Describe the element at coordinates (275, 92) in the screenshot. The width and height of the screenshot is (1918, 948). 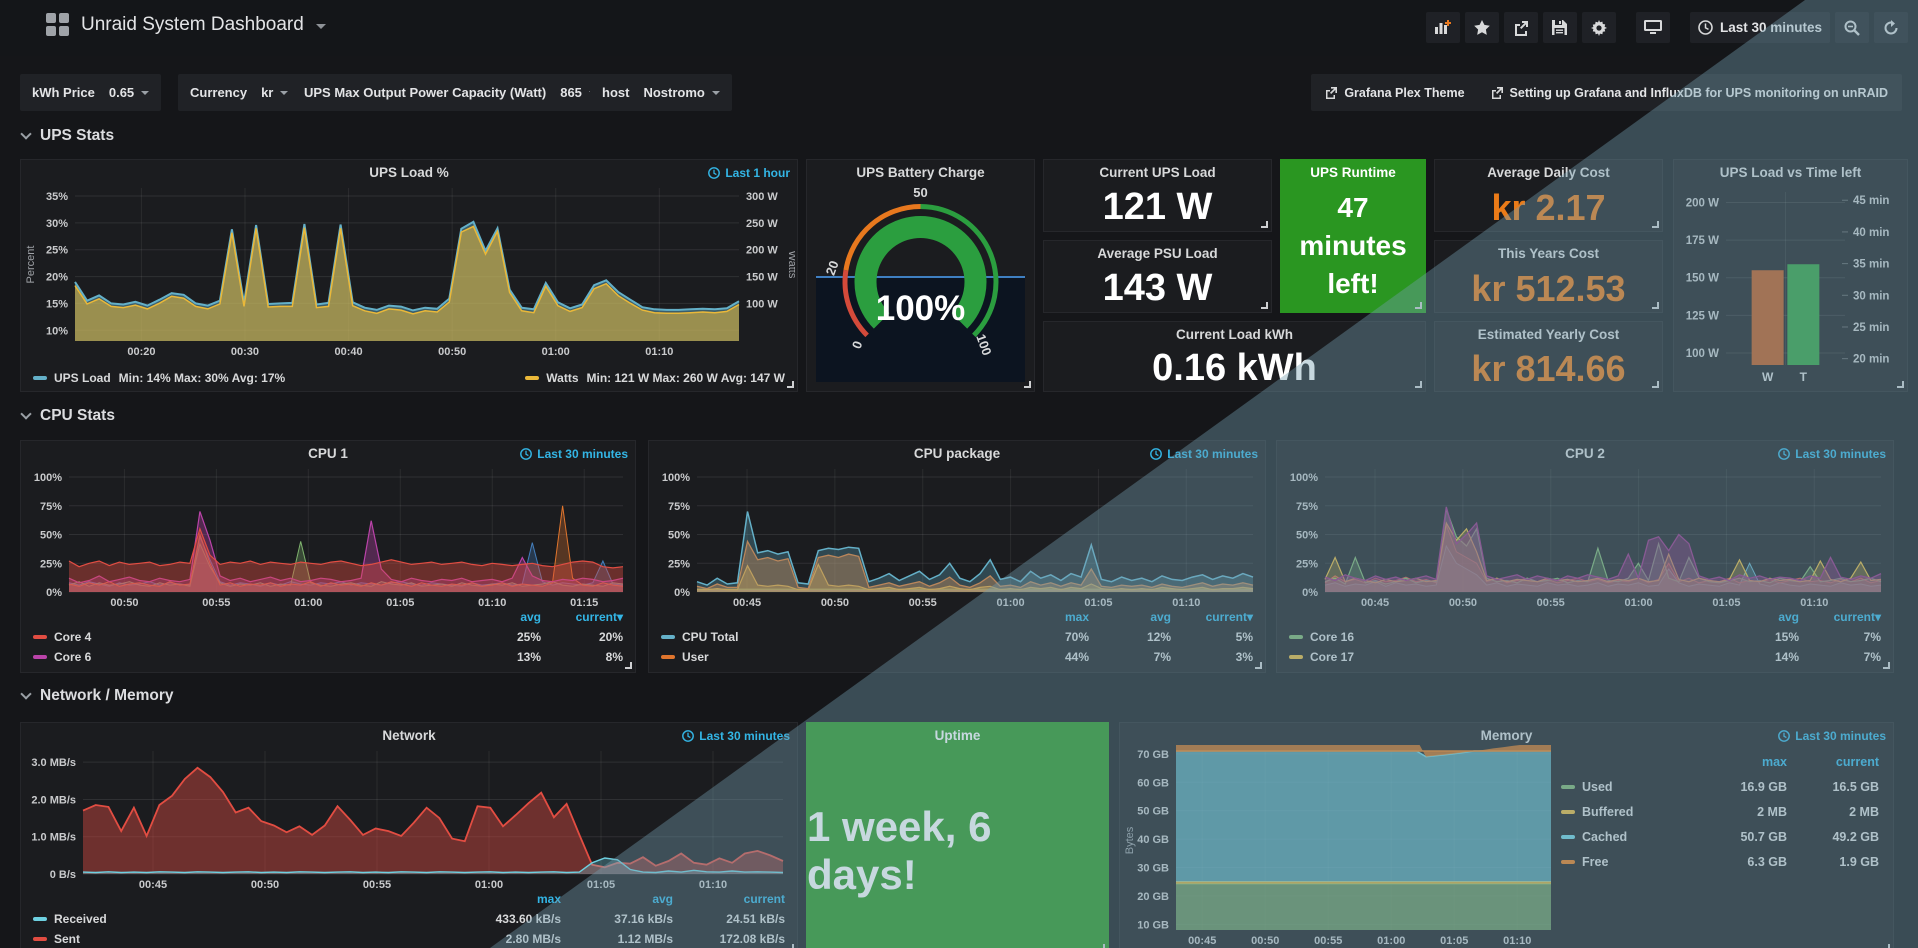
I see `variable-value-dropdown: kr` at that location.